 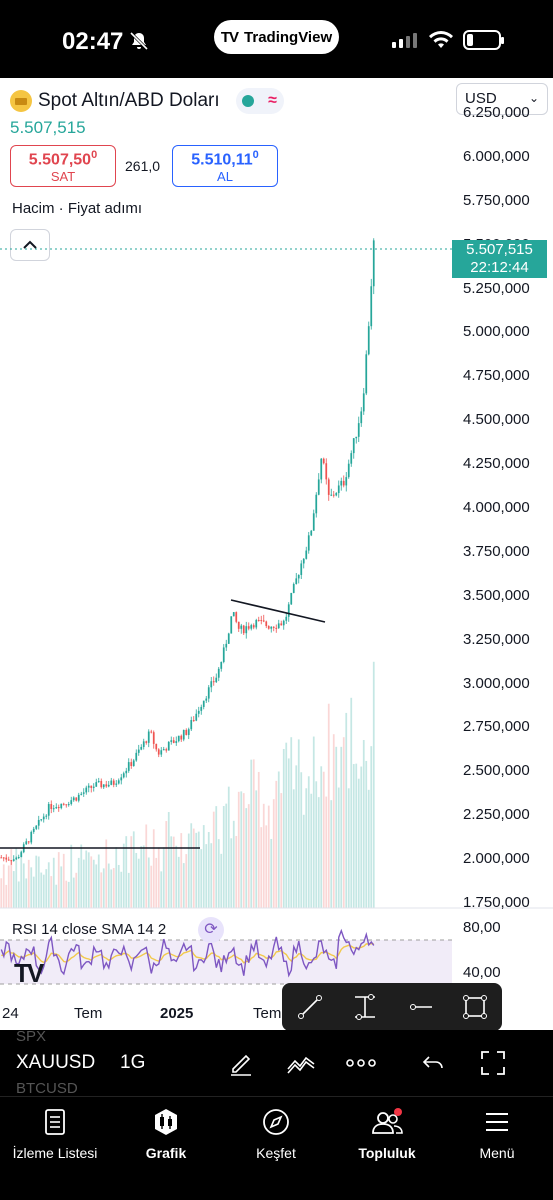 I want to click on more-options-button, so click(x=361, y=1063).